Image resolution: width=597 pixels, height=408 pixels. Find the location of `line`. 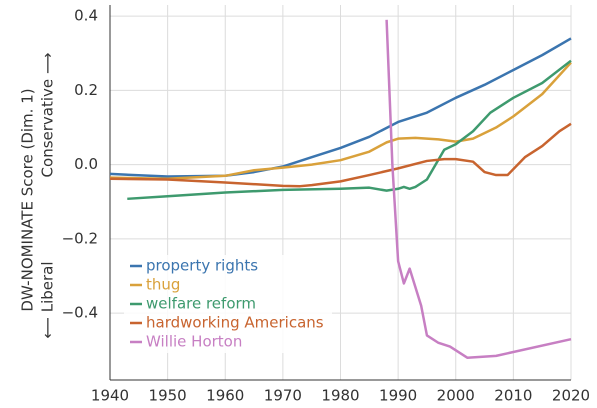

line is located at coordinates (340, 155).